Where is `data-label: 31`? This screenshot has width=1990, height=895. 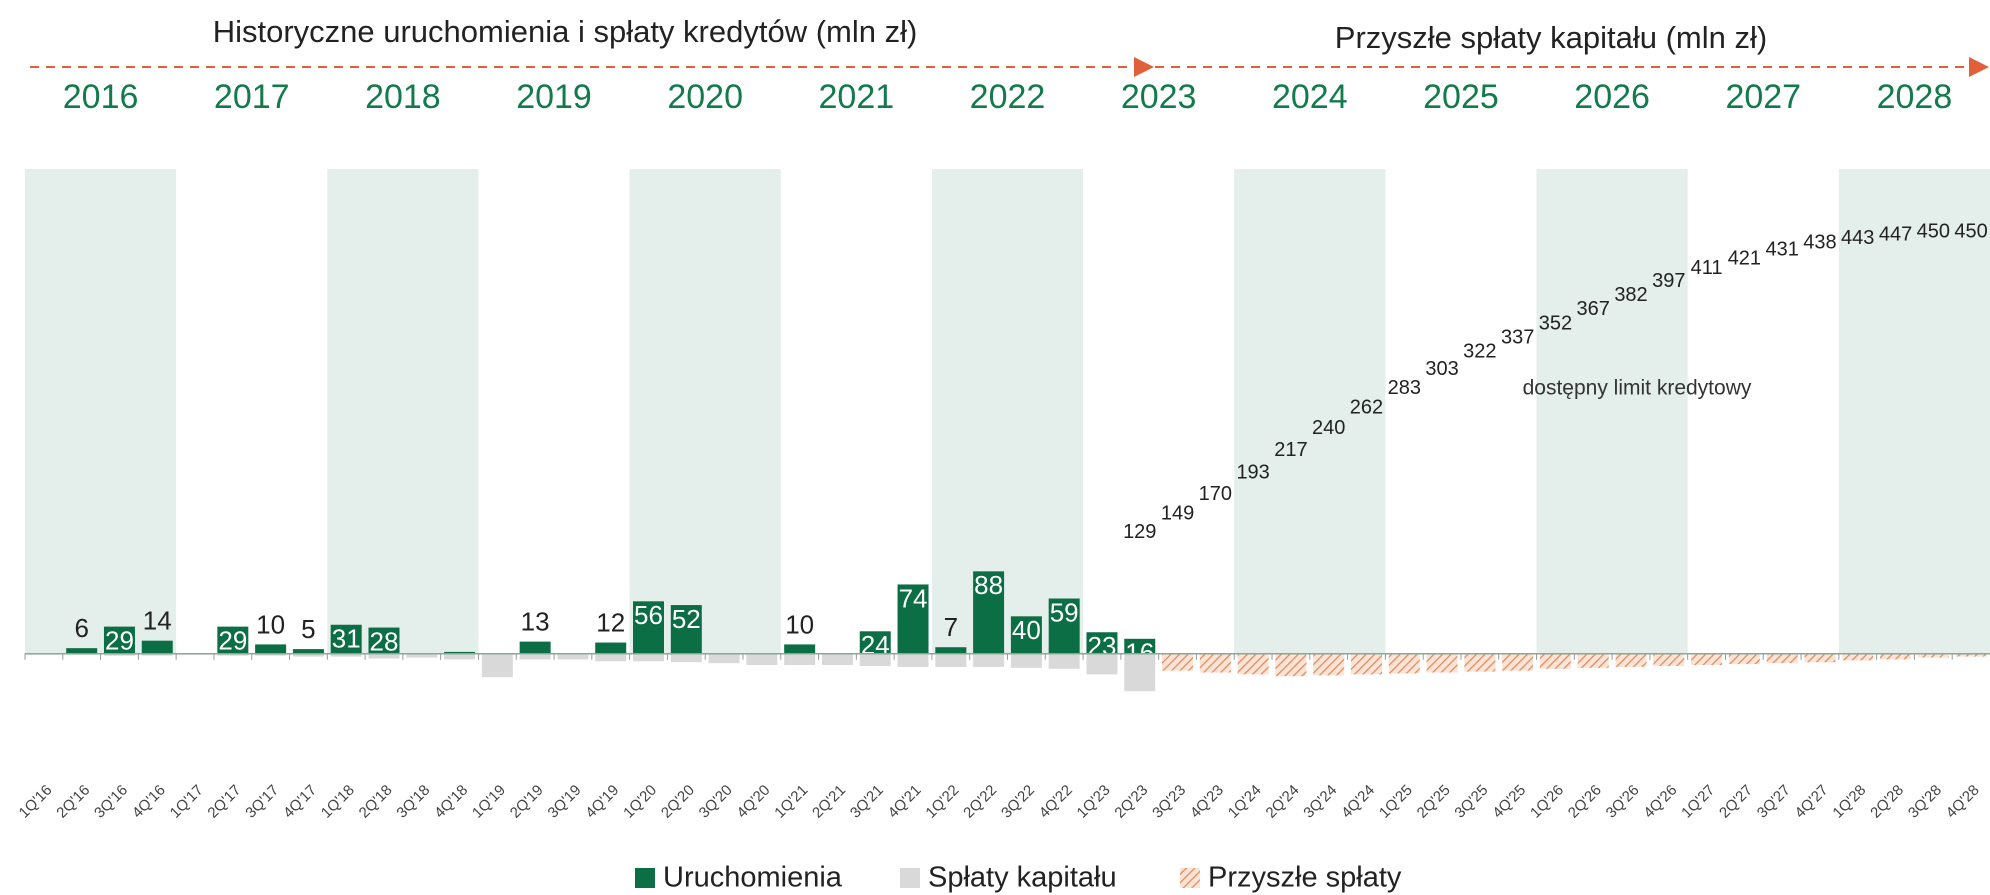 data-label: 31 is located at coordinates (346, 639).